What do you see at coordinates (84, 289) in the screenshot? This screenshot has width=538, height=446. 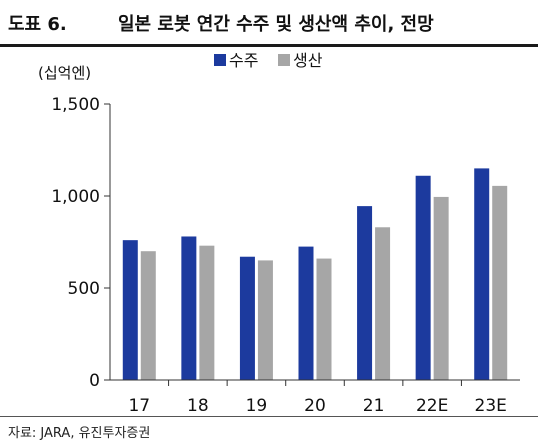 I see `y-tick-label: 500` at bounding box center [84, 289].